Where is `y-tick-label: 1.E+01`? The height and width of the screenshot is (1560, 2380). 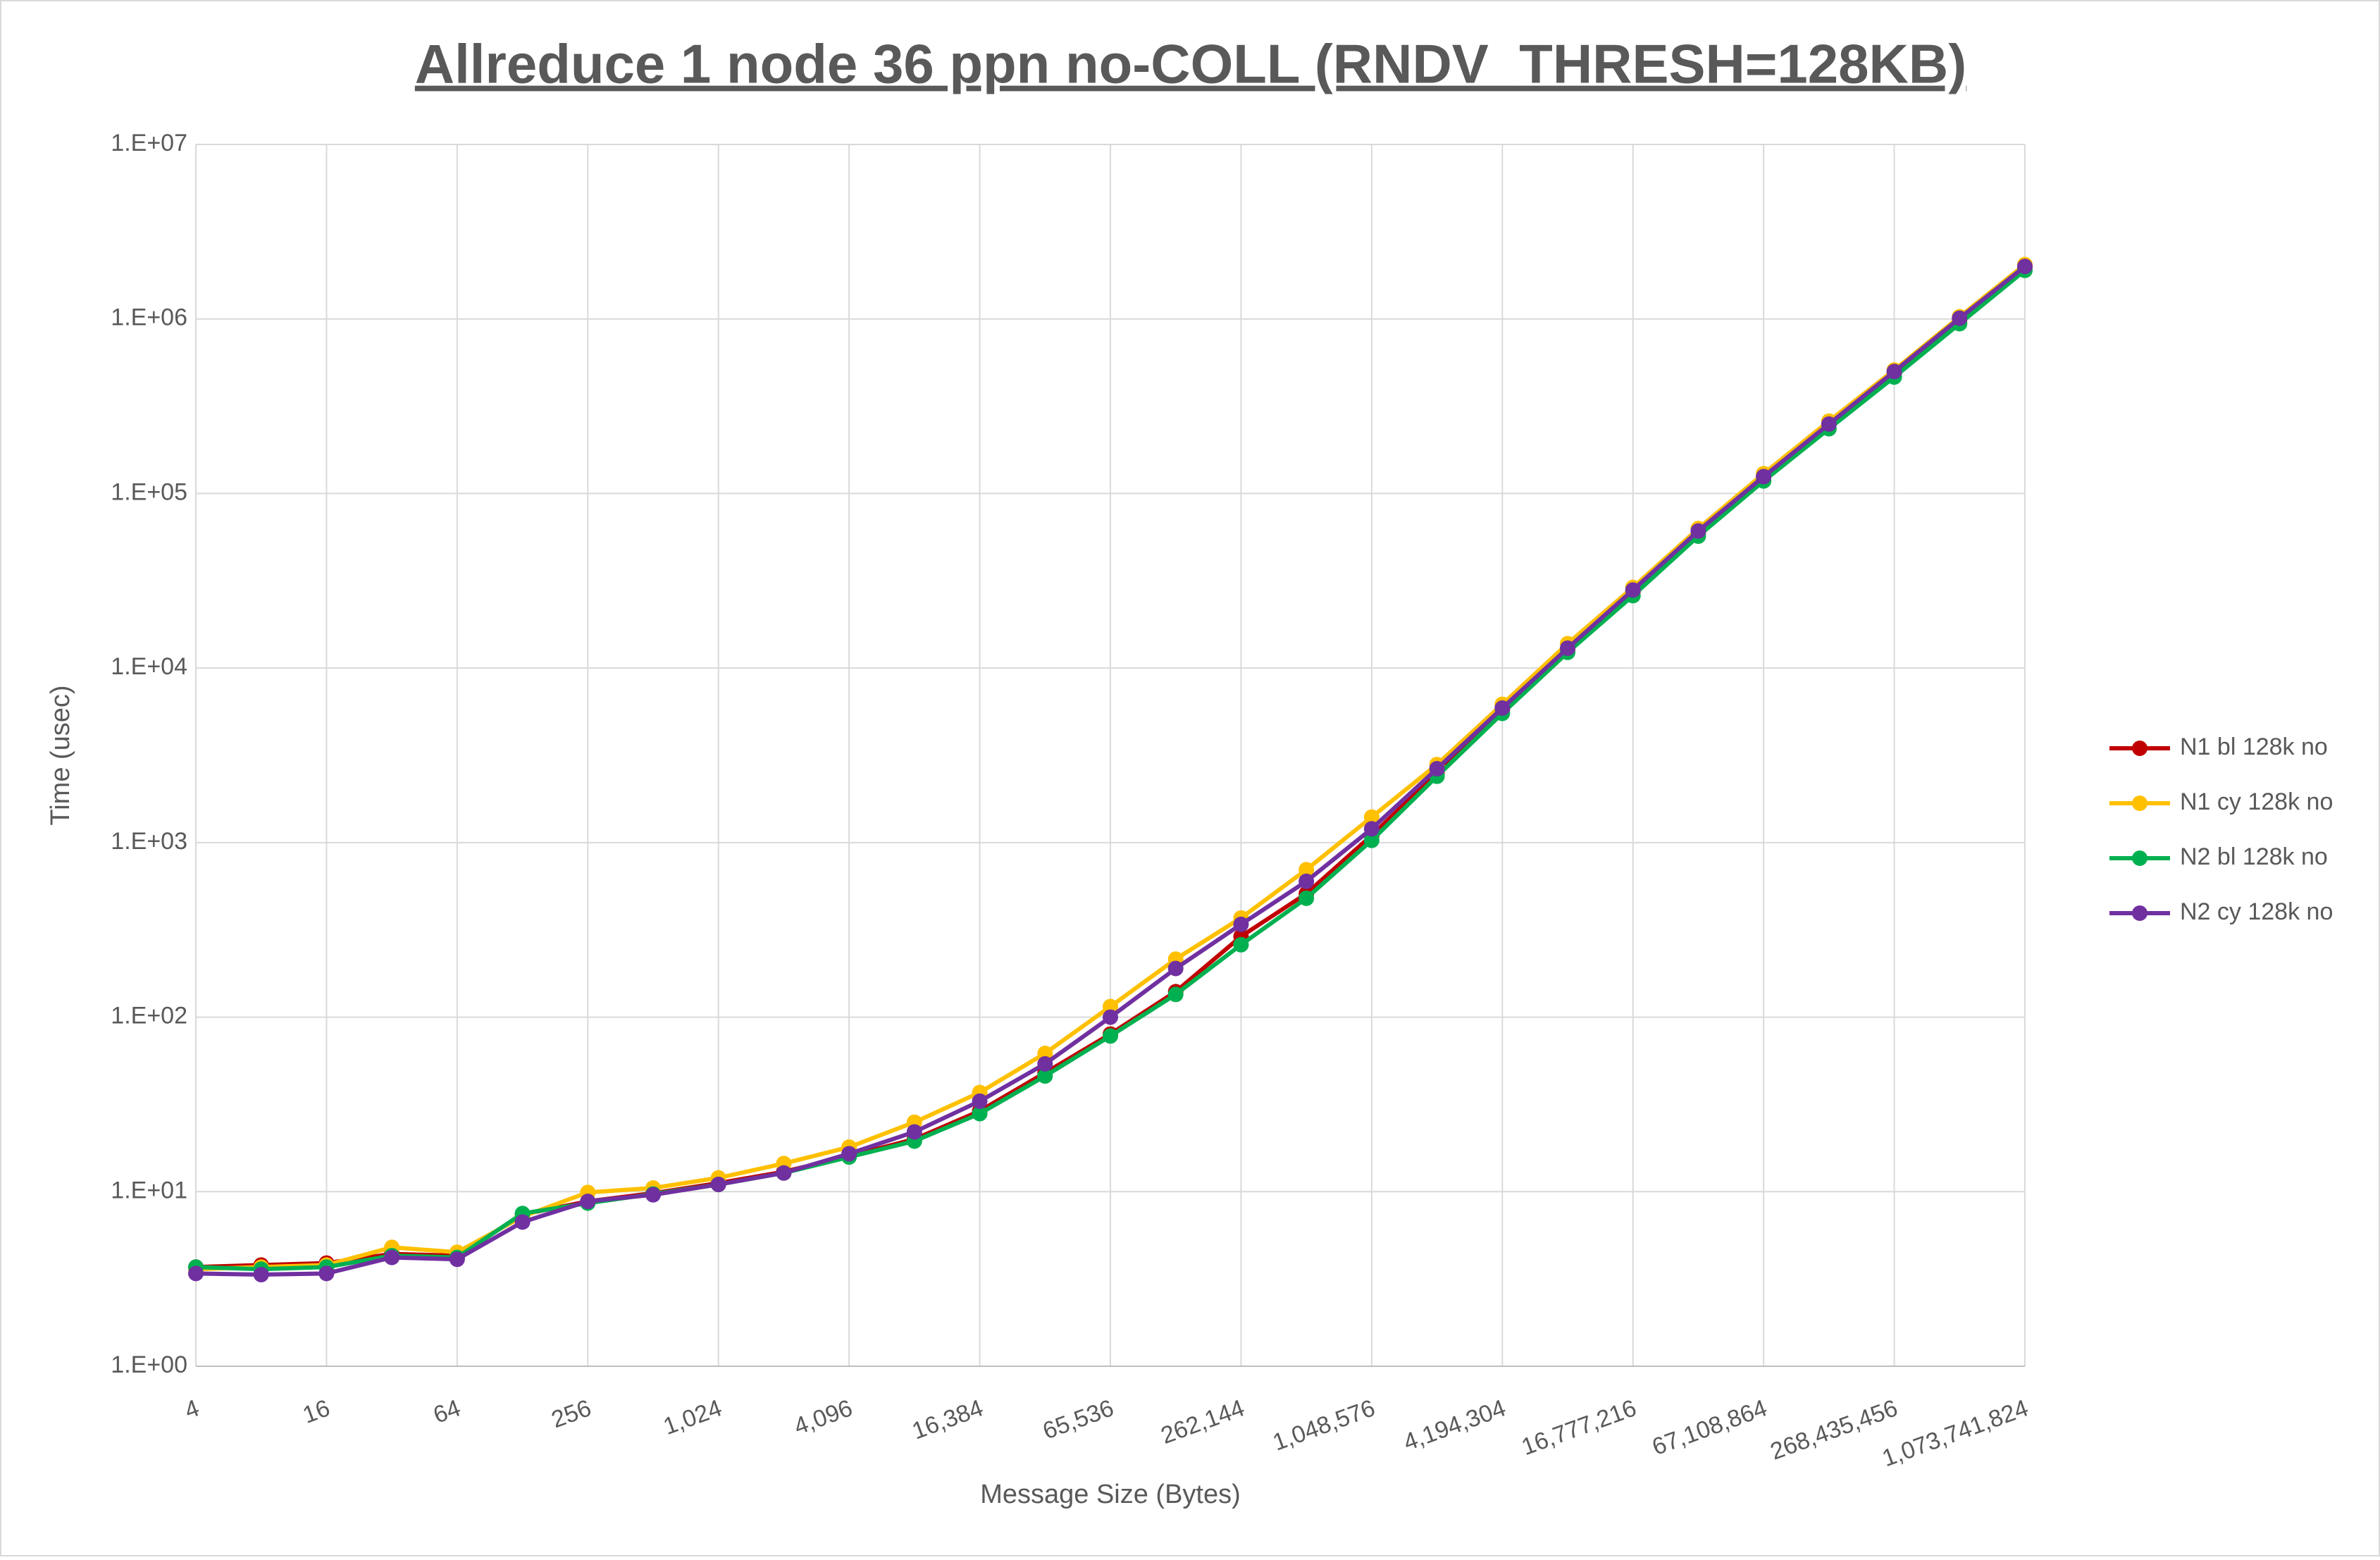 y-tick-label: 1.E+01 is located at coordinates (149, 1190).